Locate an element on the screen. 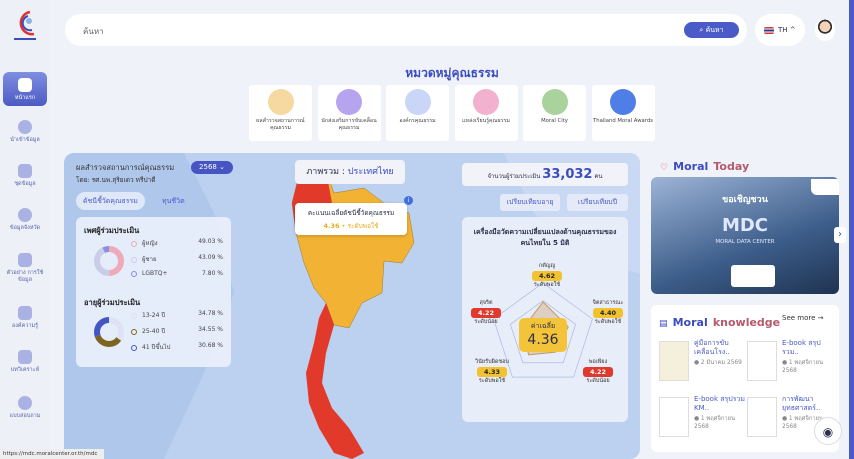  book-icon is located at coordinates (25, 313).